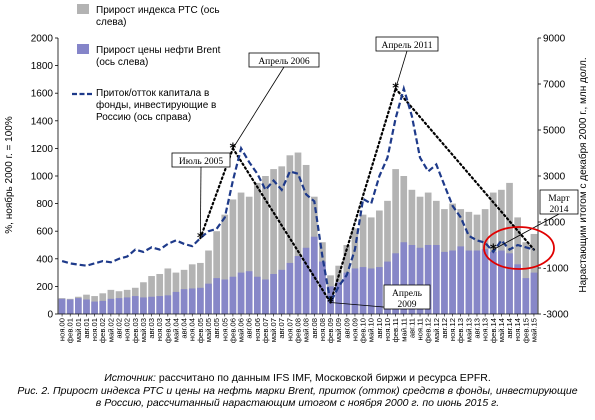 This screenshot has height=420, width=595. What do you see at coordinates (50, 315) in the screenshot?
I see `left-tick-label: 0` at bounding box center [50, 315].